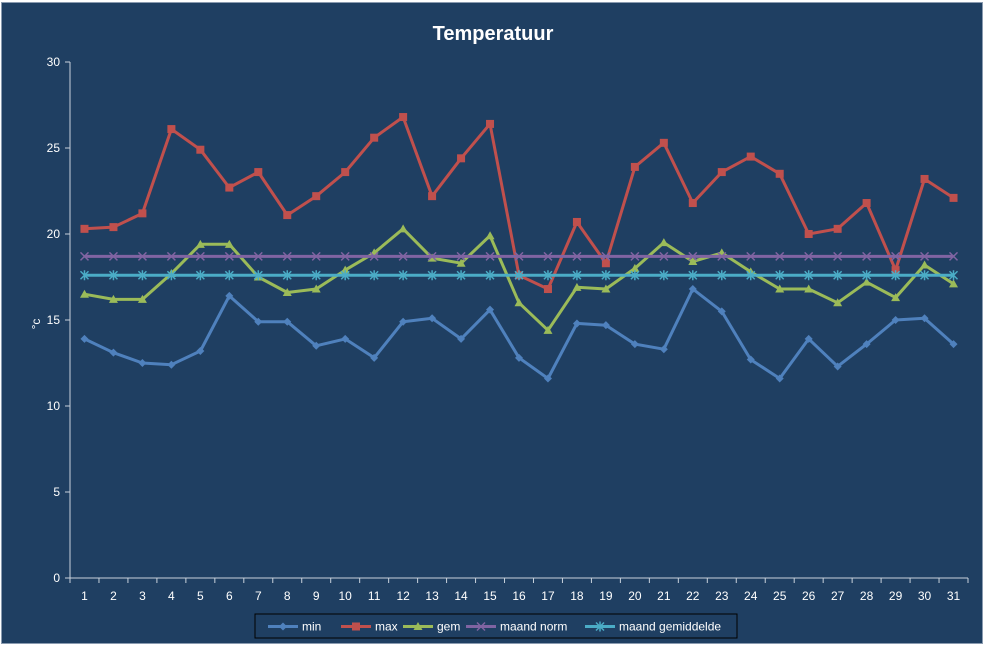  Describe the element at coordinates (490, 596) in the screenshot. I see `x-tick-label: 15` at that location.